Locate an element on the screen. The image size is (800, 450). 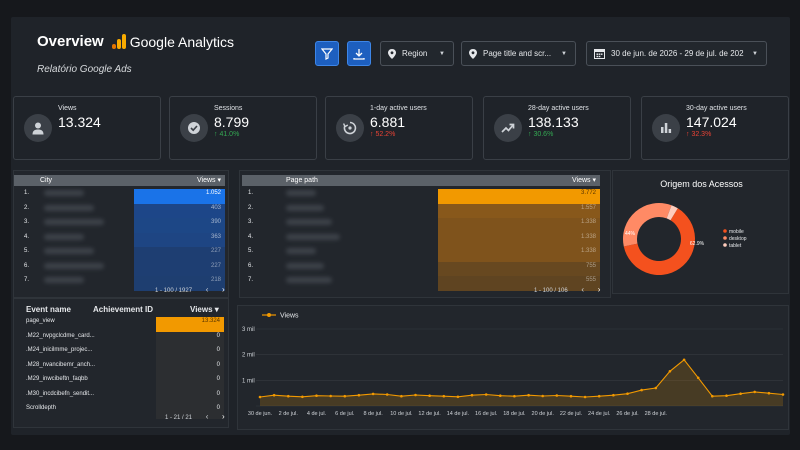
region-filter-label: Region is located at coordinates (415, 53).